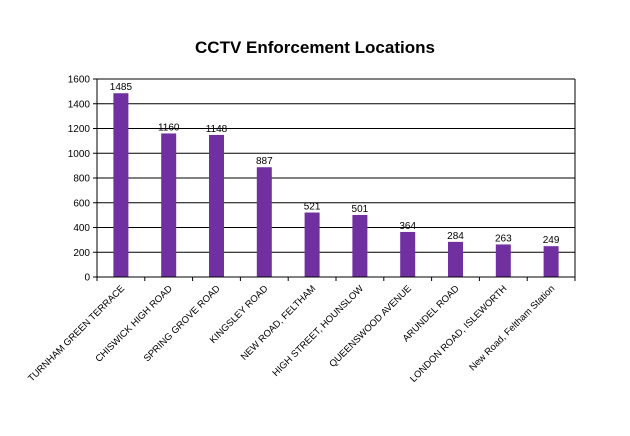 The height and width of the screenshot is (436, 630). I want to click on y-tick-label: 200, so click(81, 253).